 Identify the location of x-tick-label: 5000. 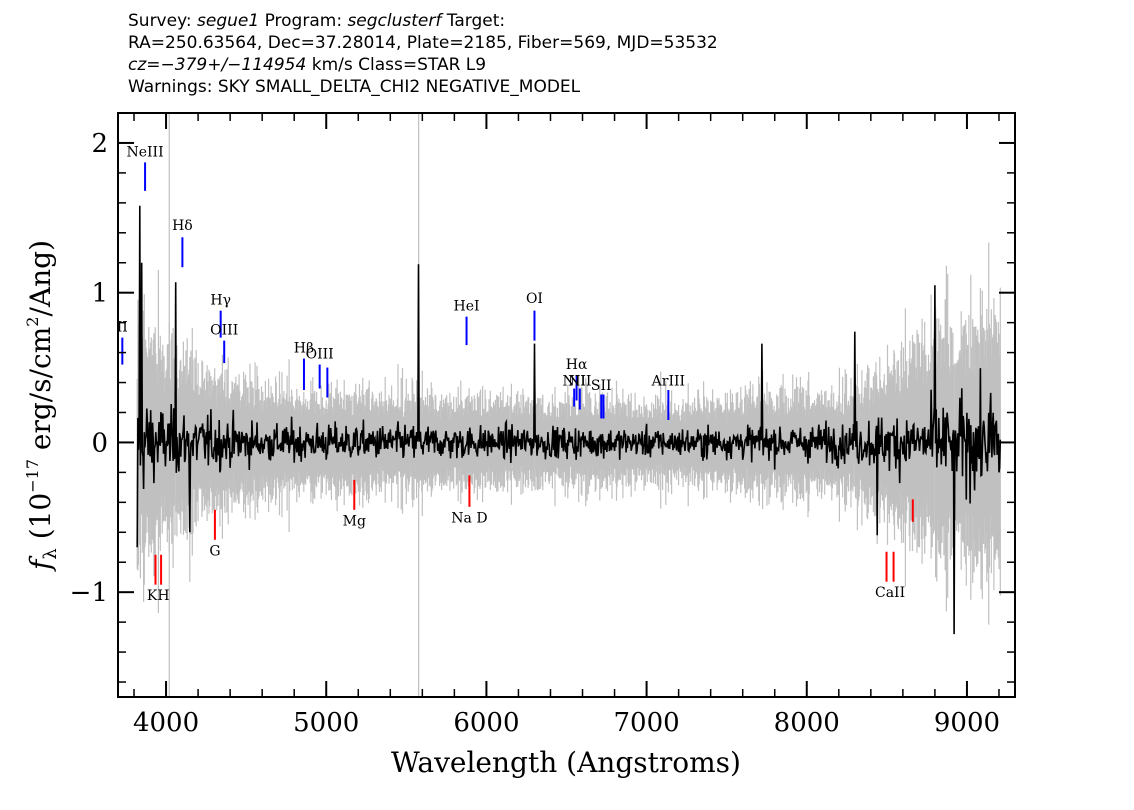
(326, 723).